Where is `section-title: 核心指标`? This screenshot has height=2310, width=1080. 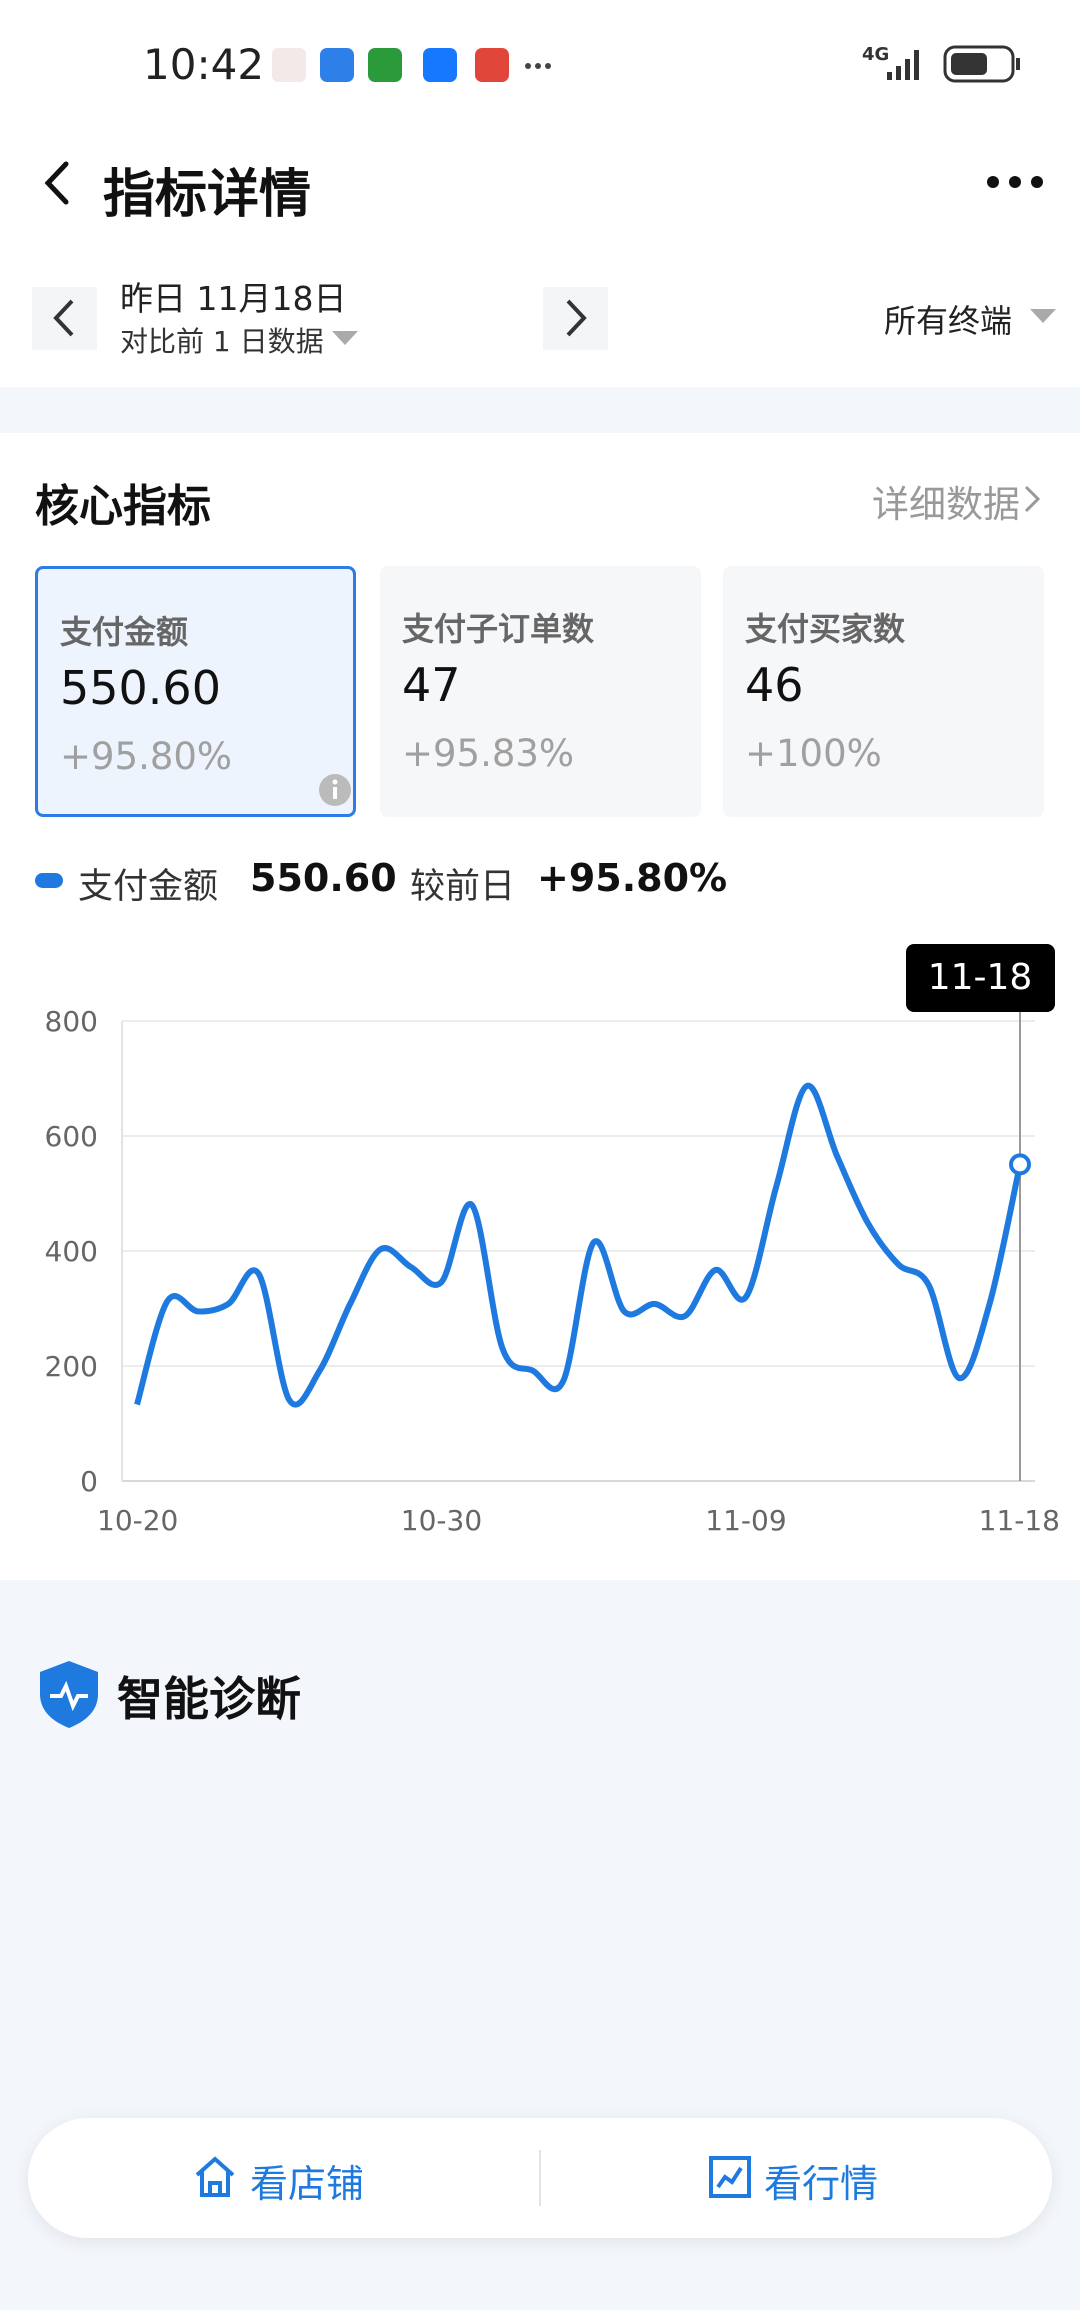
section-title: 核心指标 is located at coordinates (123, 506).